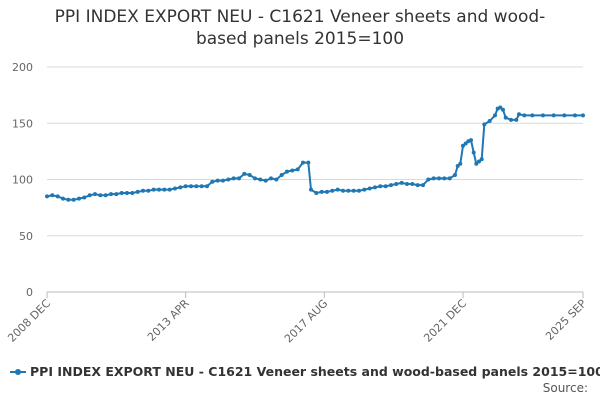 The width and height of the screenshot is (600, 400). I want to click on x-tick-label: 2017 AUG, so click(306, 321).